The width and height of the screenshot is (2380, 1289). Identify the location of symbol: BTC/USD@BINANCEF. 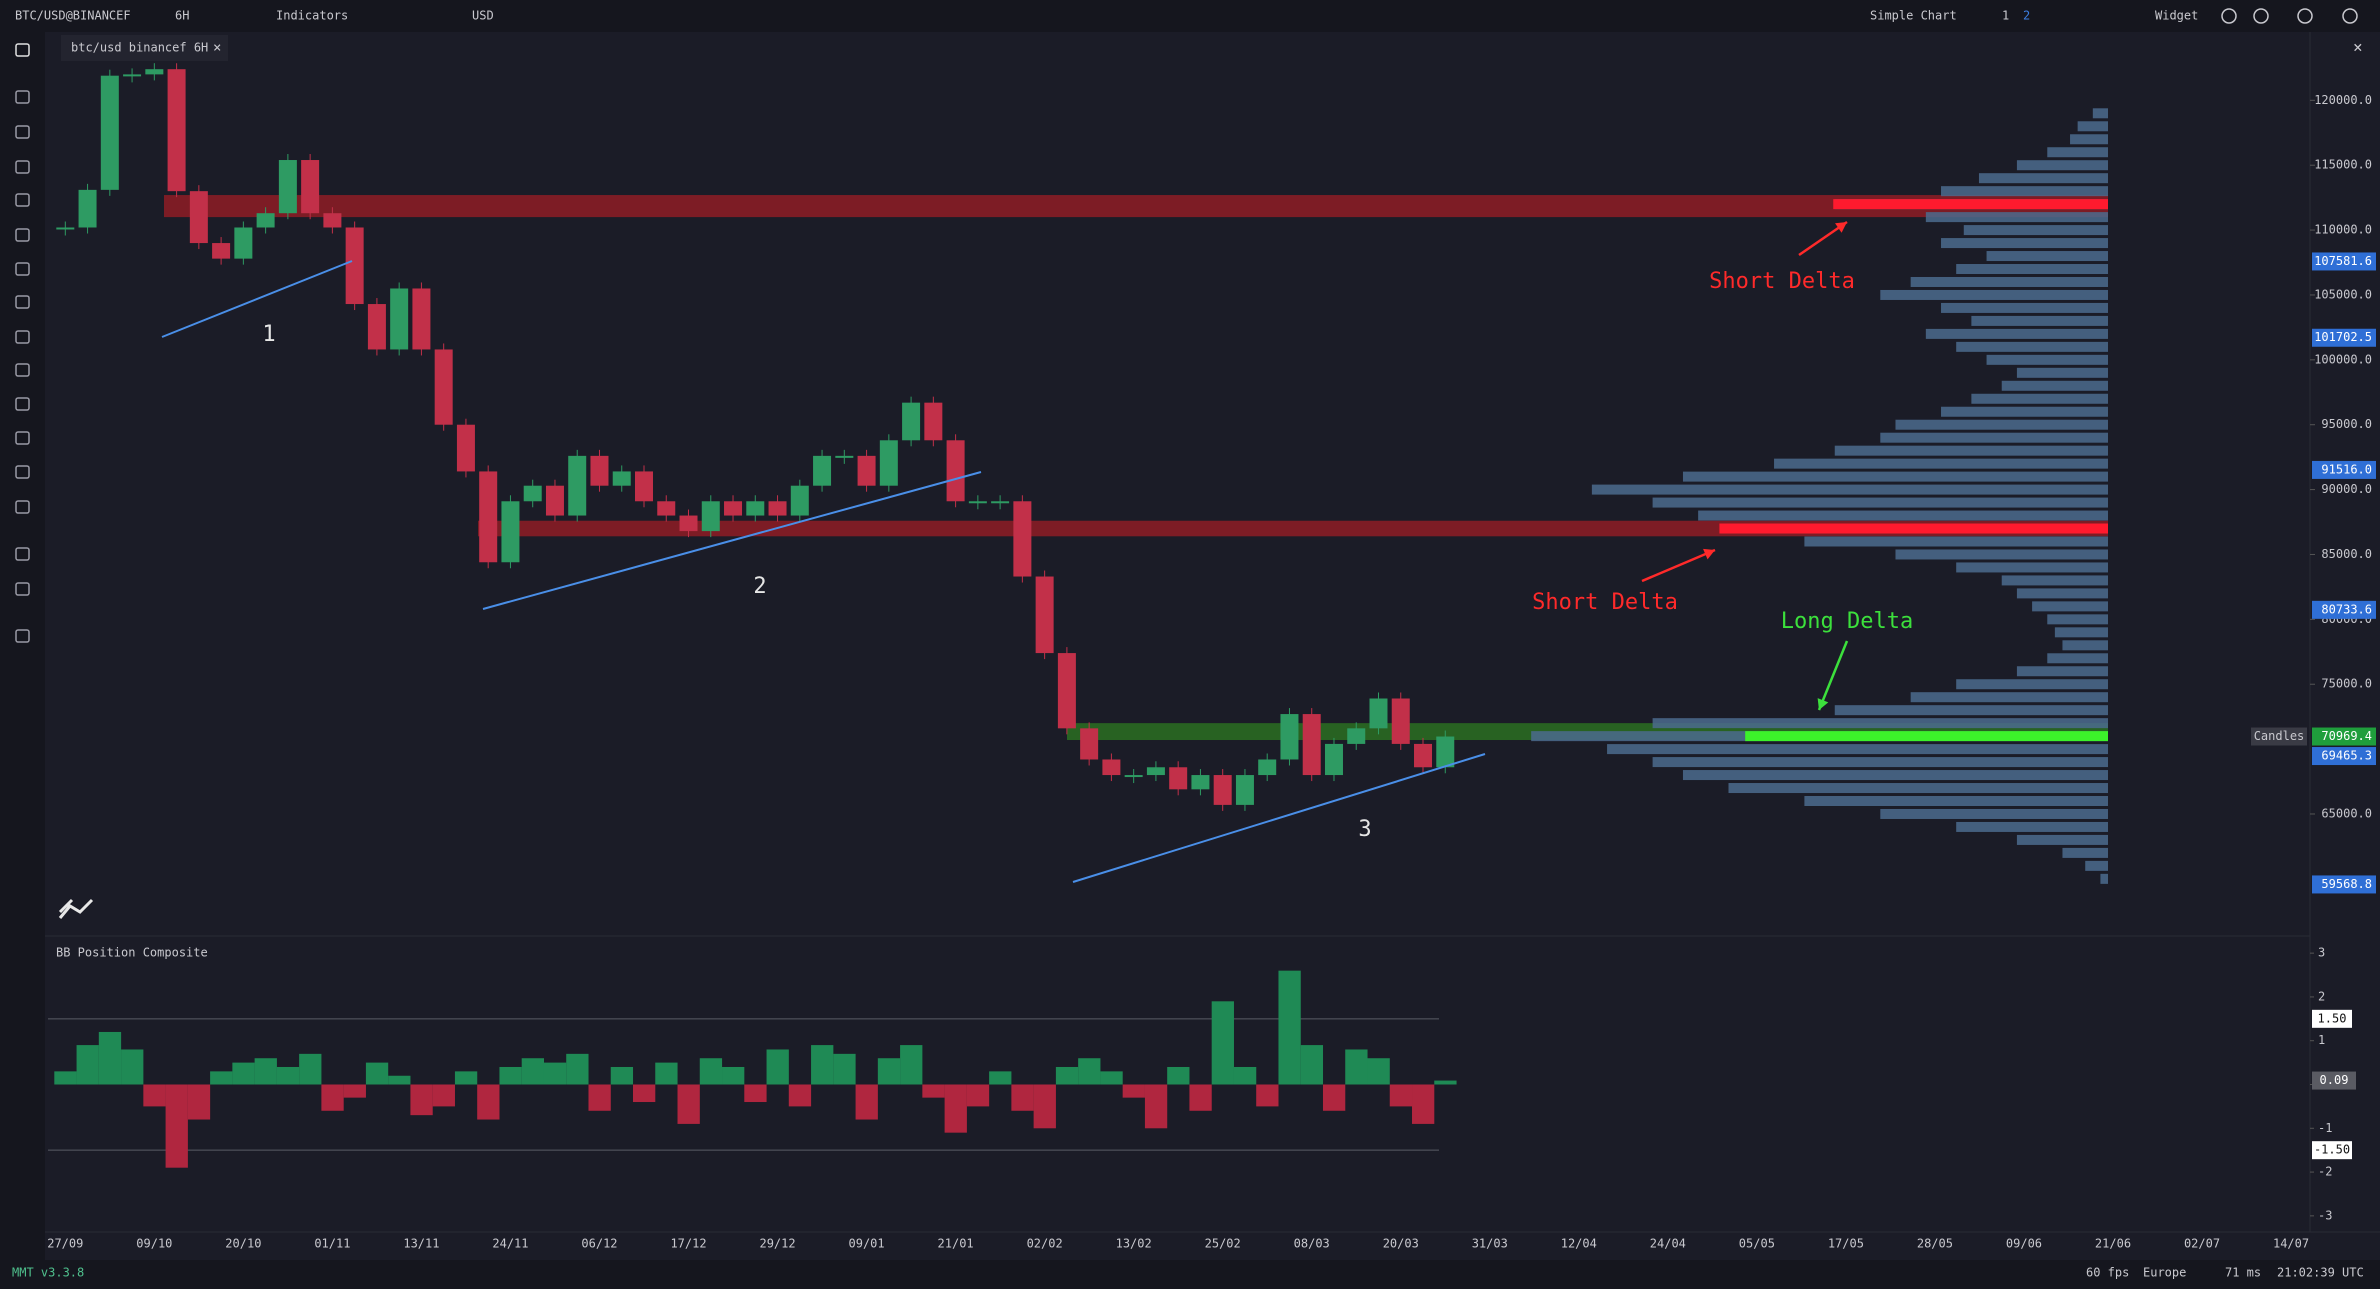
(73, 16).